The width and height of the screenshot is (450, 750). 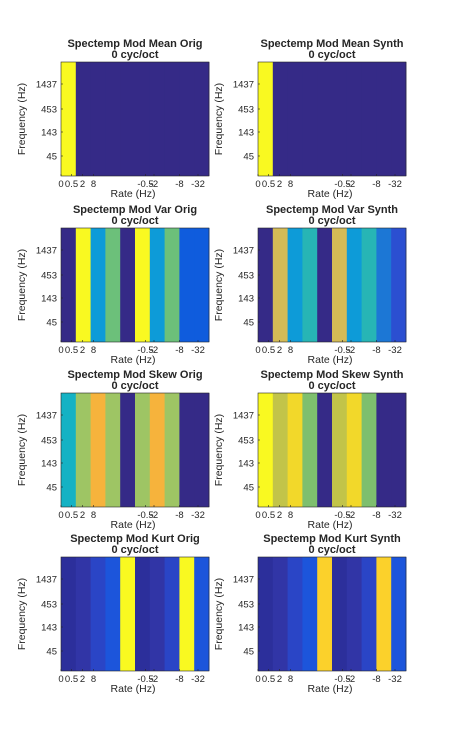 I want to click on panel-title: Spectemp Mod Mean Orig, so click(x=134, y=44).